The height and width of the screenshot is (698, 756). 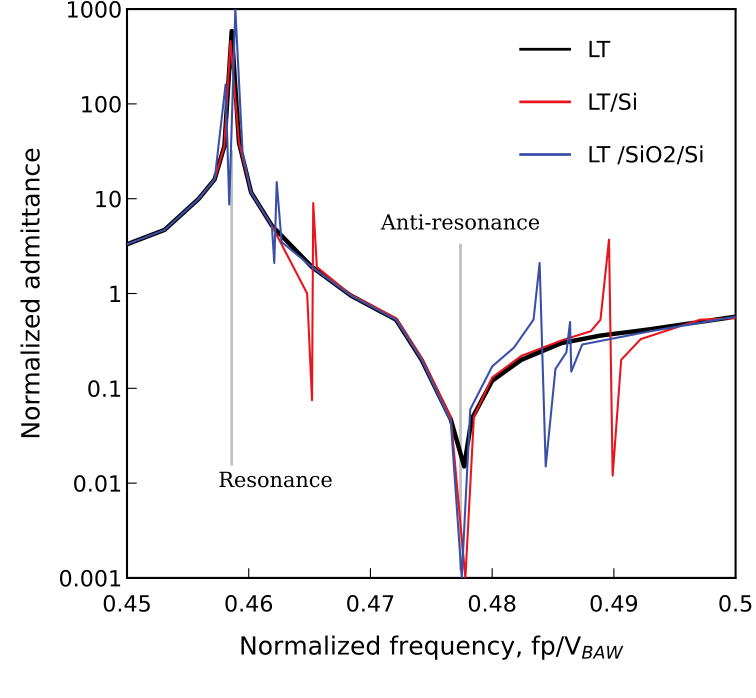 I want to click on x-tick-label: 0.46, so click(x=248, y=603).